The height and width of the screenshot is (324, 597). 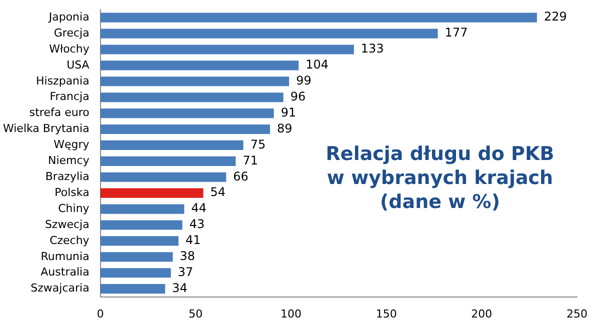 What do you see at coordinates (386, 313) in the screenshot?
I see `x-tick-label: 150` at bounding box center [386, 313].